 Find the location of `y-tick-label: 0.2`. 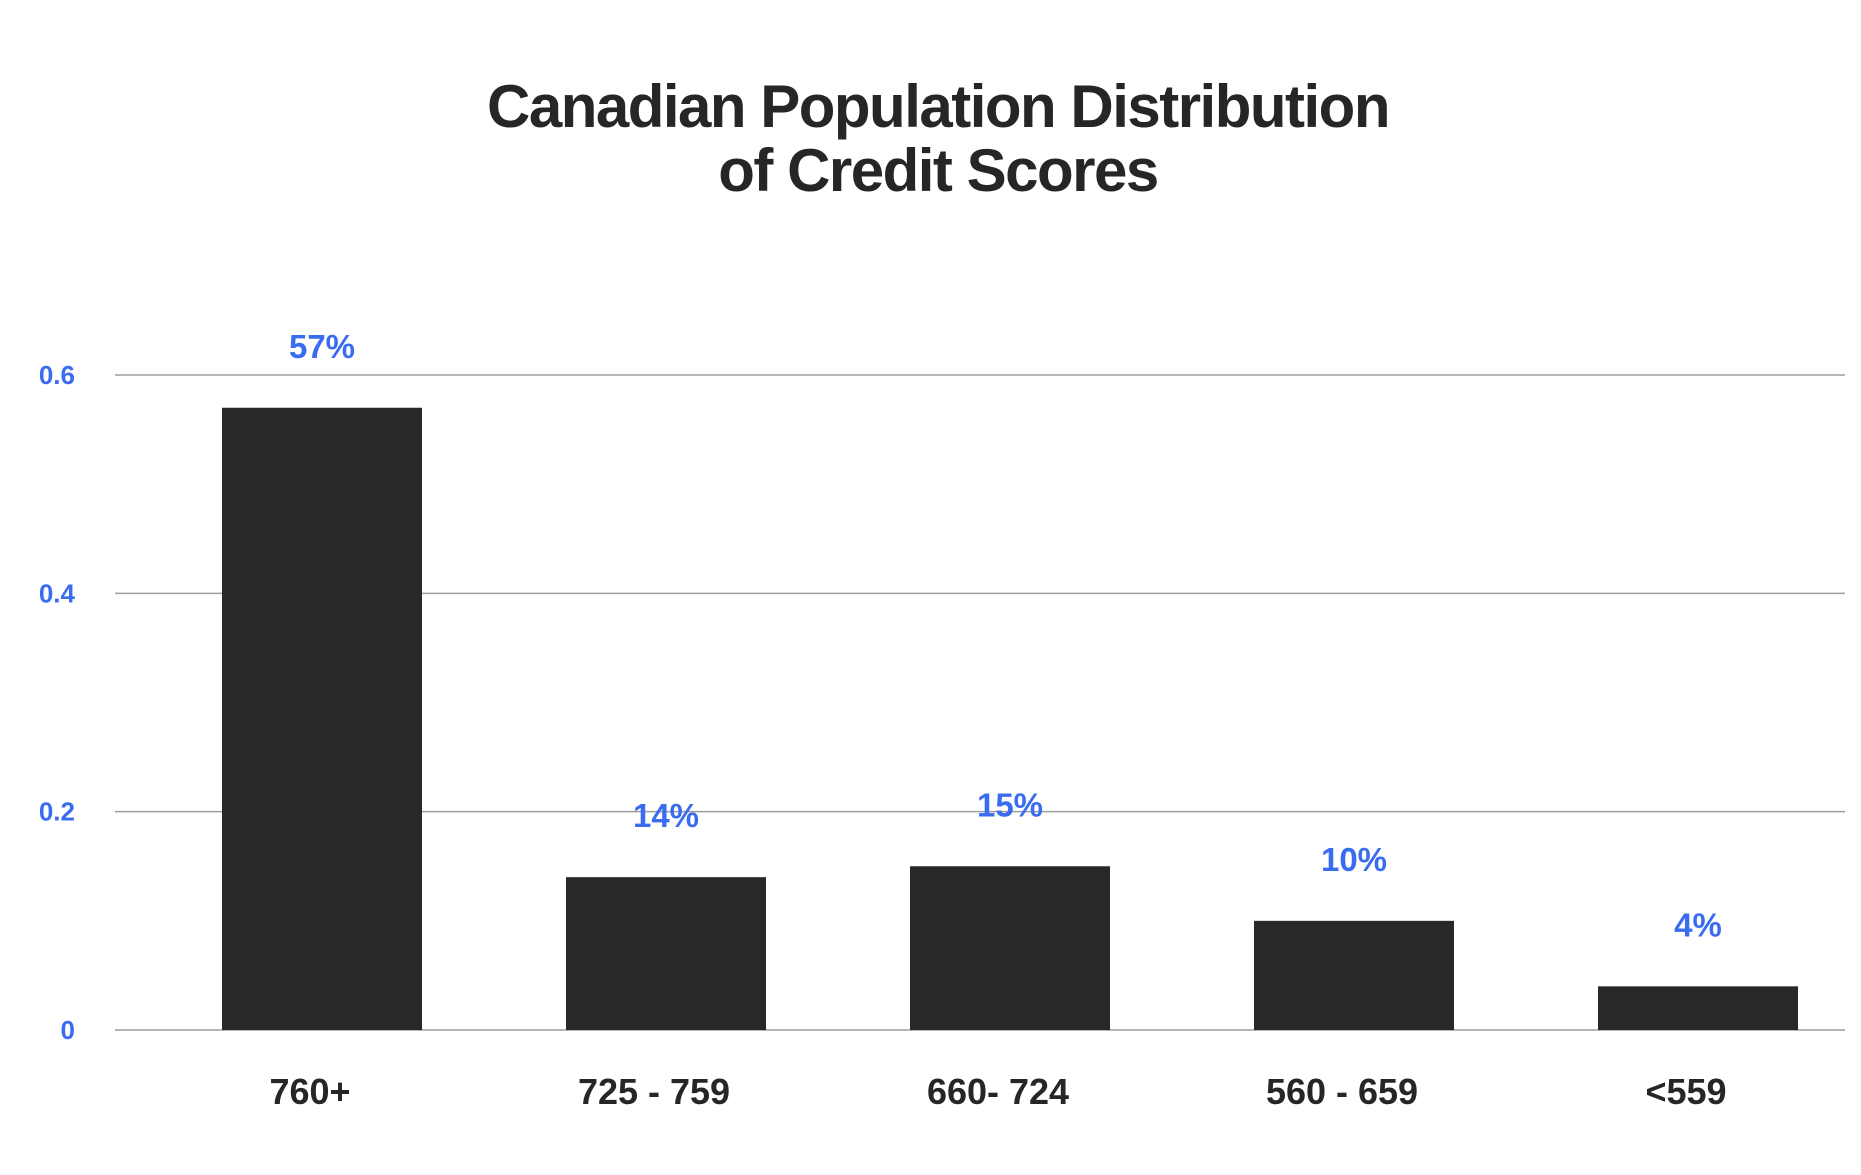

y-tick-label: 0.2 is located at coordinates (57, 812).